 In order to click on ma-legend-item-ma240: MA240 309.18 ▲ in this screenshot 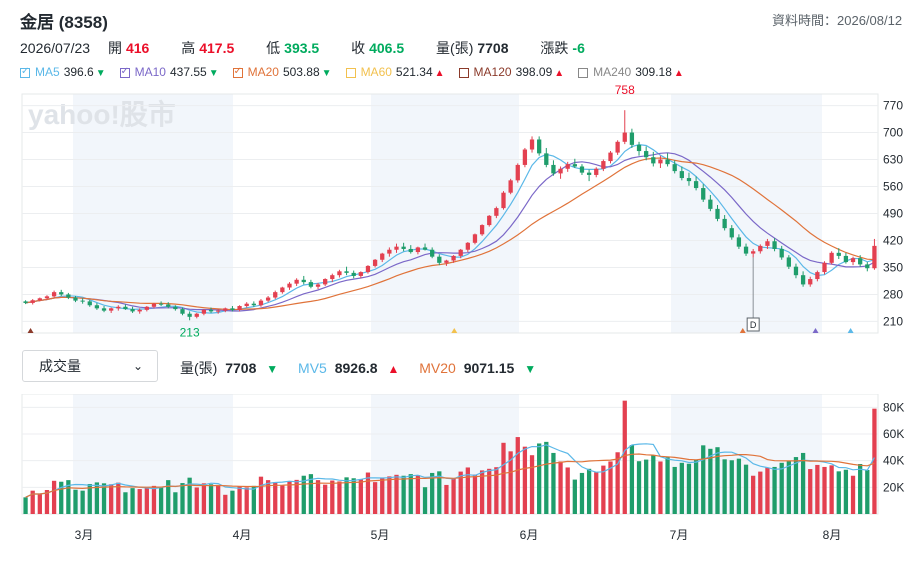, I will do `click(631, 72)`.